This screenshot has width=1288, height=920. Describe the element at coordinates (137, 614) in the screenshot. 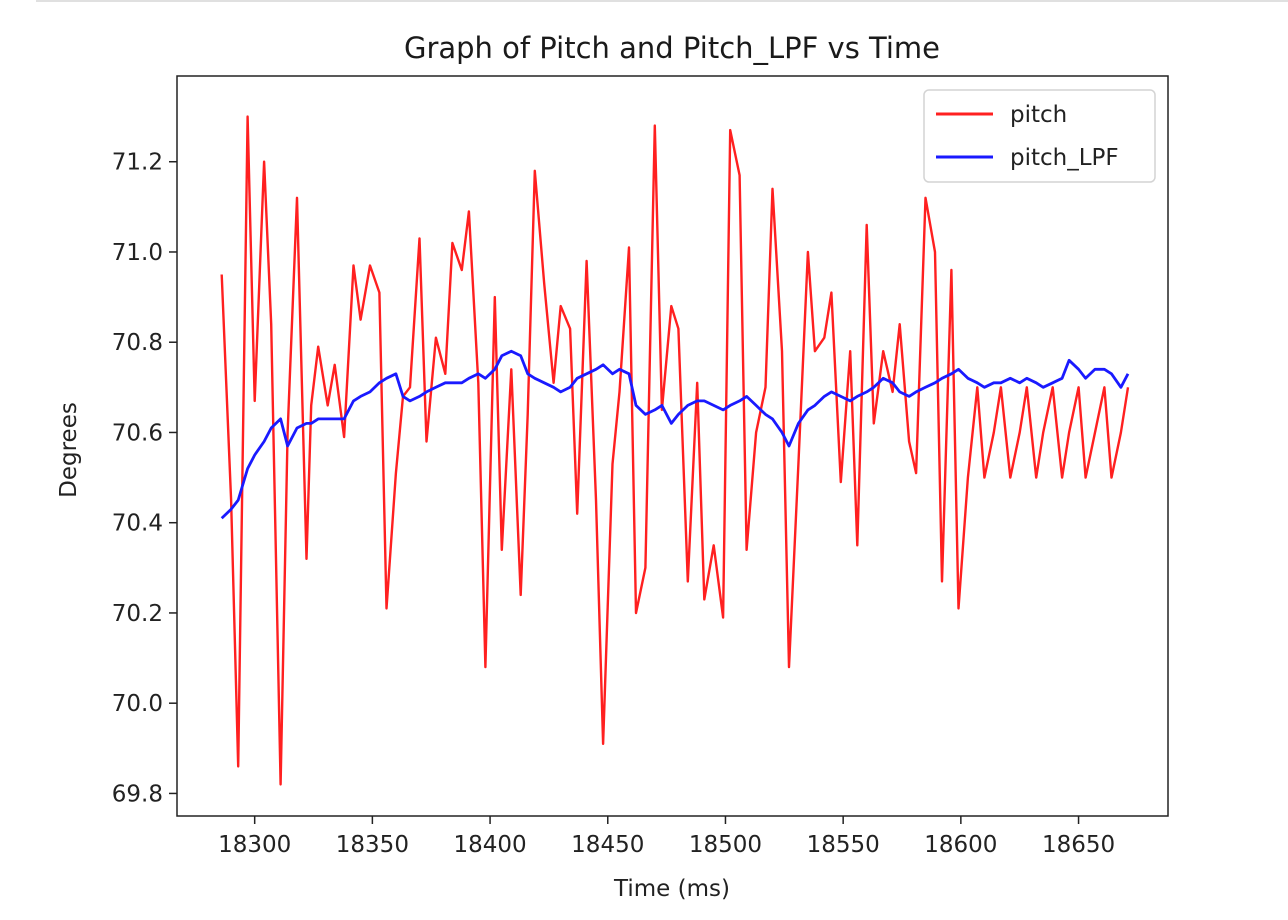

I see `y-tick-label: 70.2` at that location.